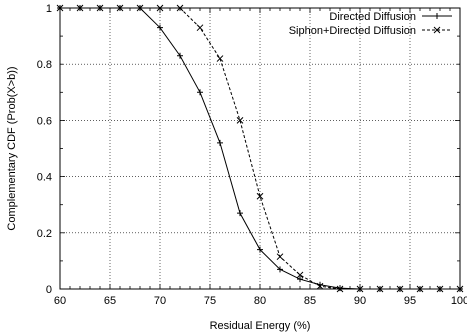 This screenshot has height=335, width=467. I want to click on y-tick-label: 1, so click(49, 9).